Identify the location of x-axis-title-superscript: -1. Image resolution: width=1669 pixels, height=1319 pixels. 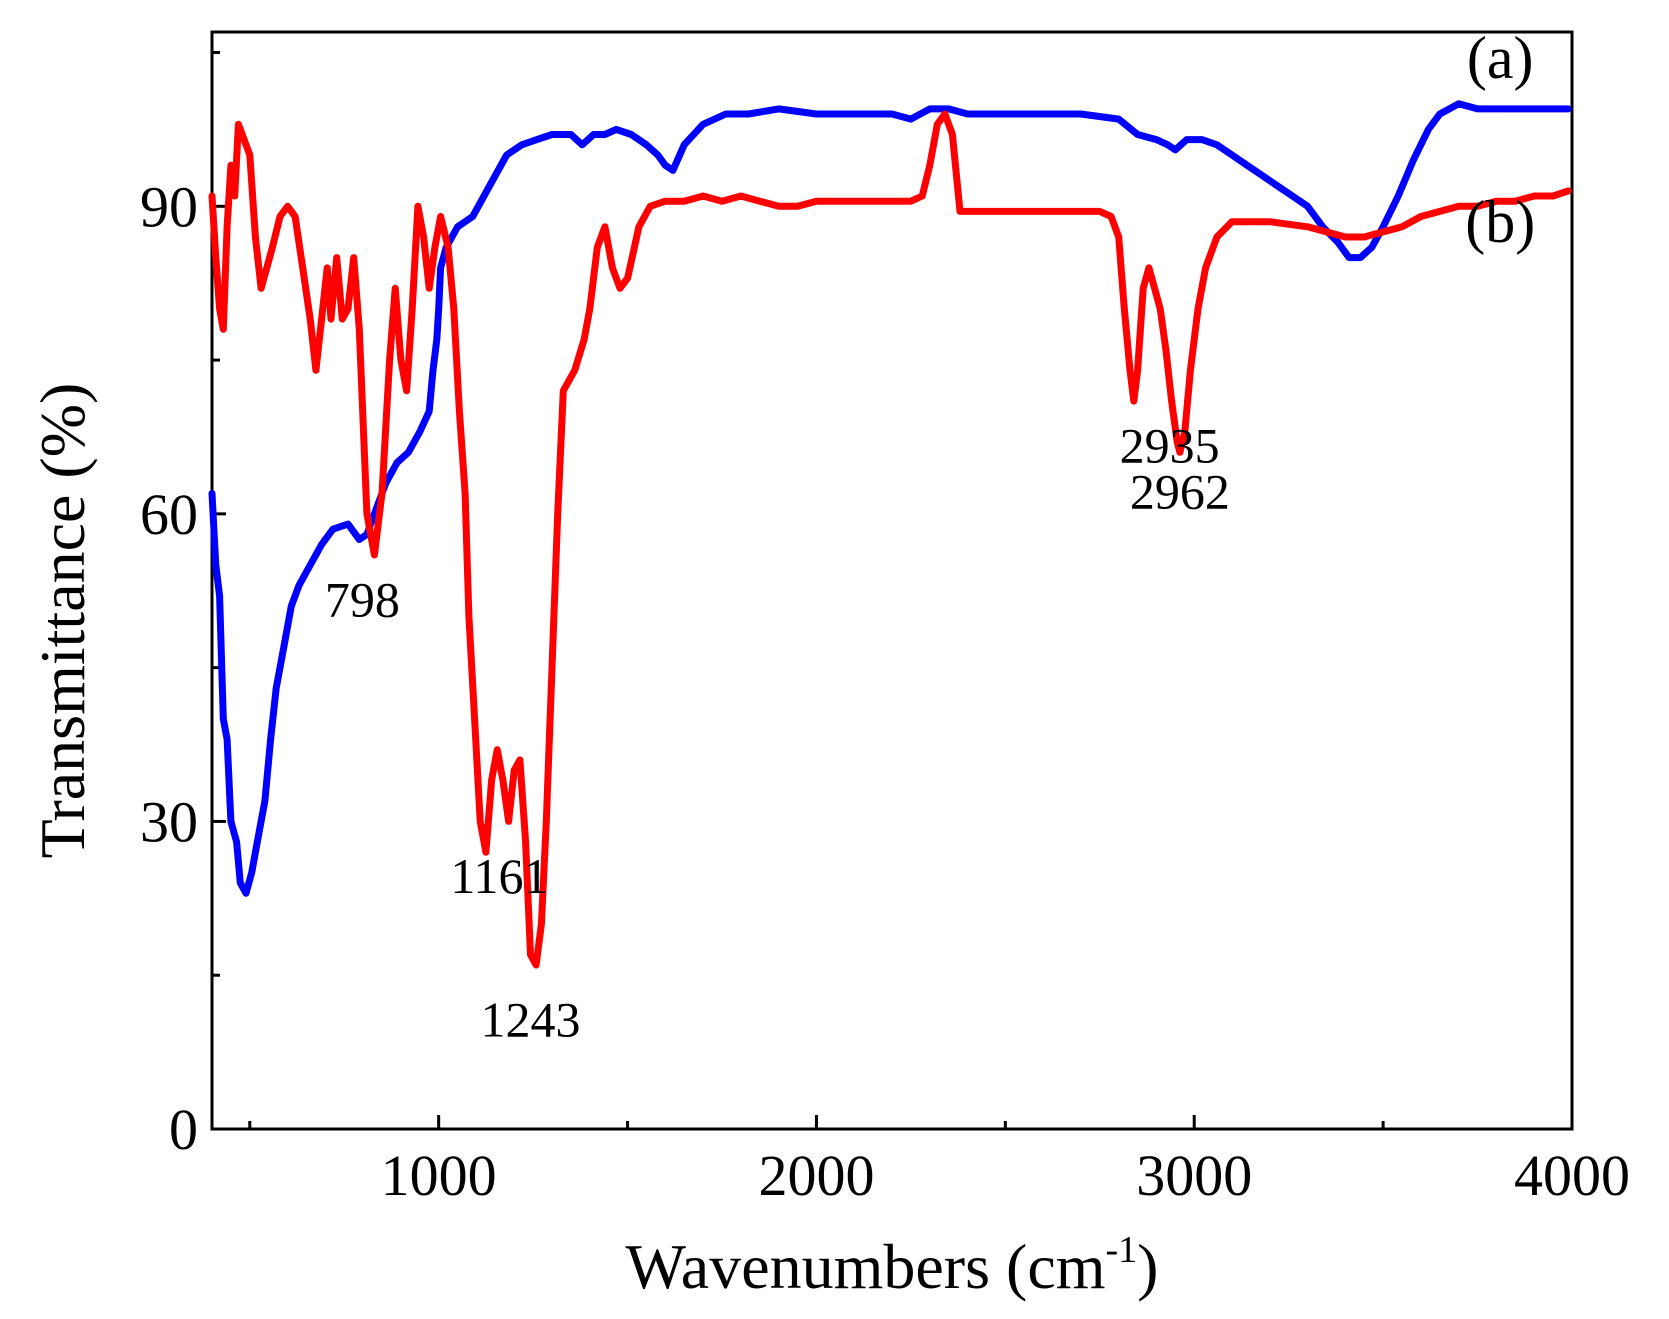
(1122, 1250).